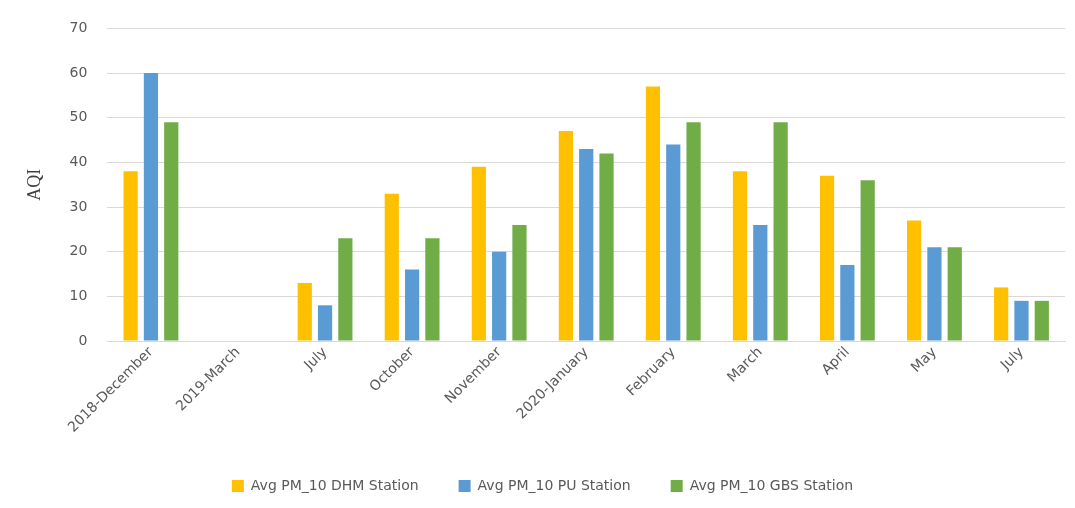 The image size is (1075, 508). What do you see at coordinates (771, 484) in the screenshot?
I see `legend-label: Avg PM_10 GBS Station` at bounding box center [771, 484].